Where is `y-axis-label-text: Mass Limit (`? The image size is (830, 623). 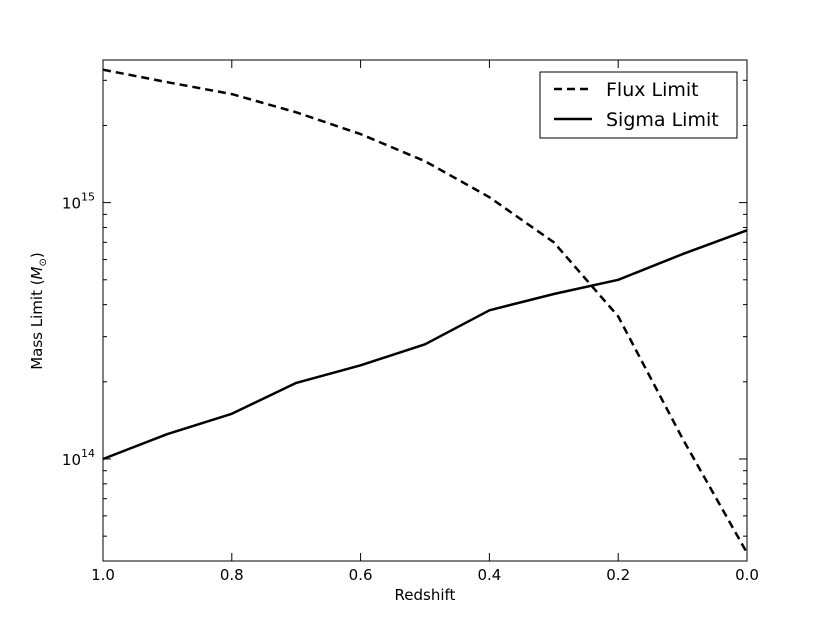
y-axis-label-text: Mass Limit ( is located at coordinates (37, 324).